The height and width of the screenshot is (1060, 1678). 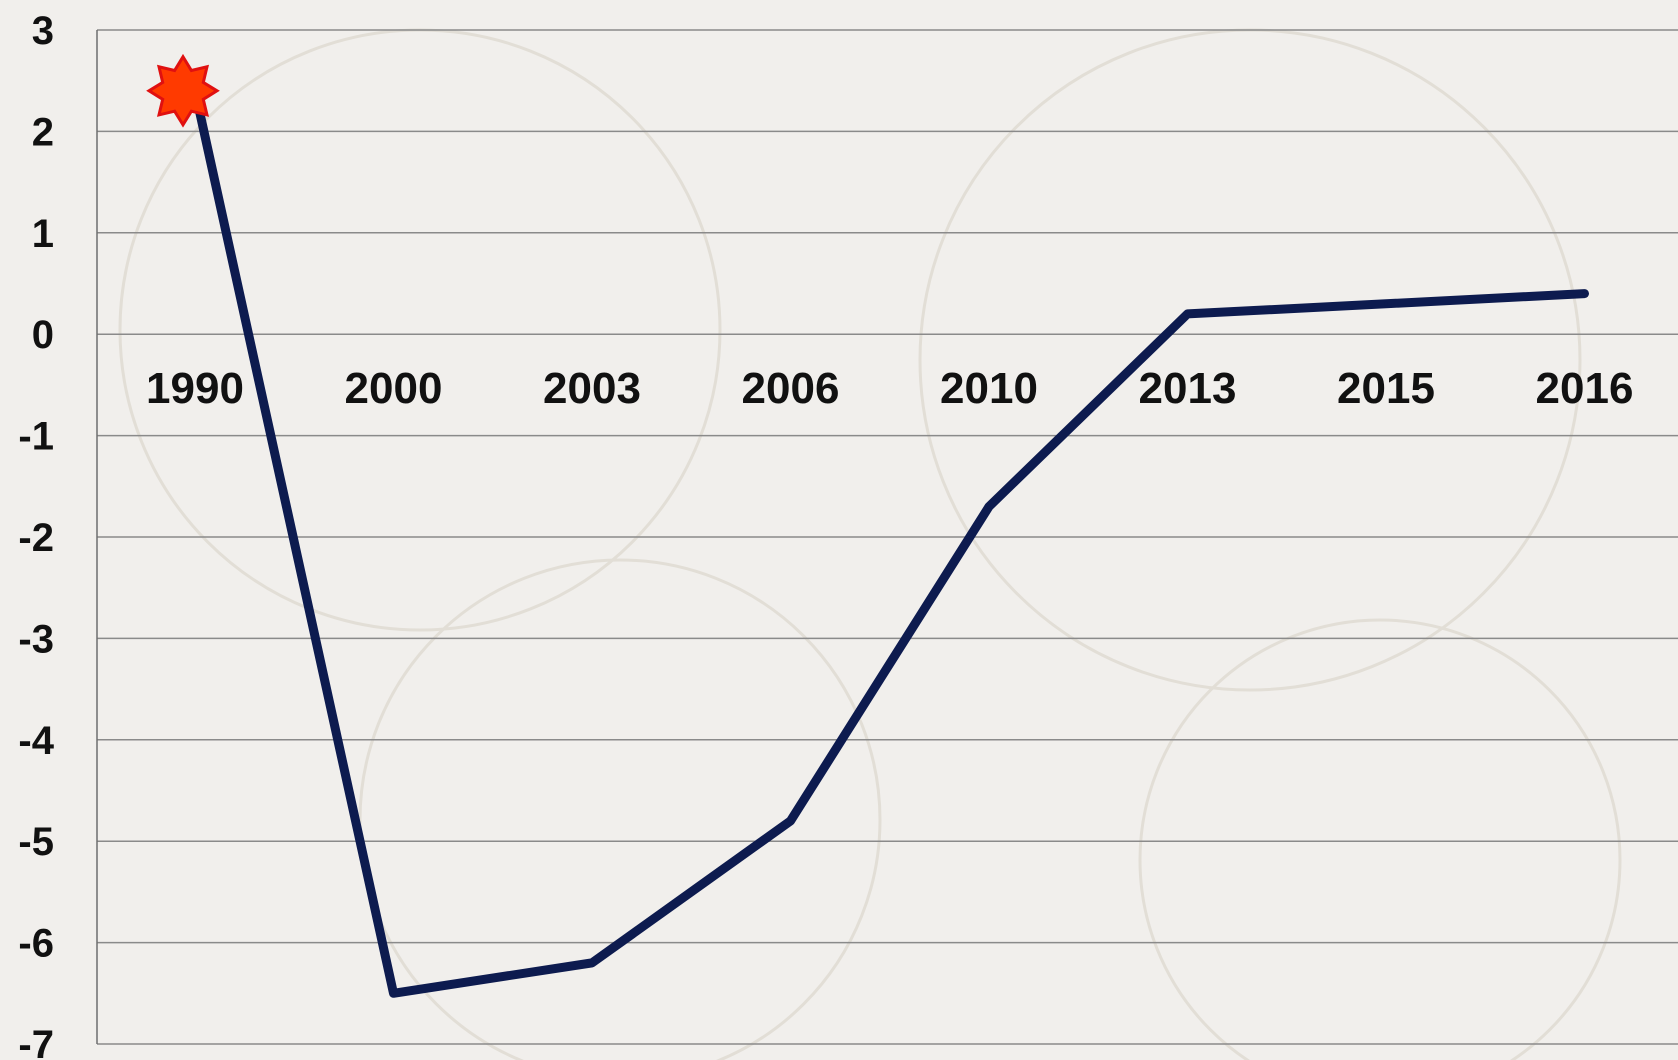 What do you see at coordinates (43, 132) in the screenshot?
I see `y-tick-label: 2` at bounding box center [43, 132].